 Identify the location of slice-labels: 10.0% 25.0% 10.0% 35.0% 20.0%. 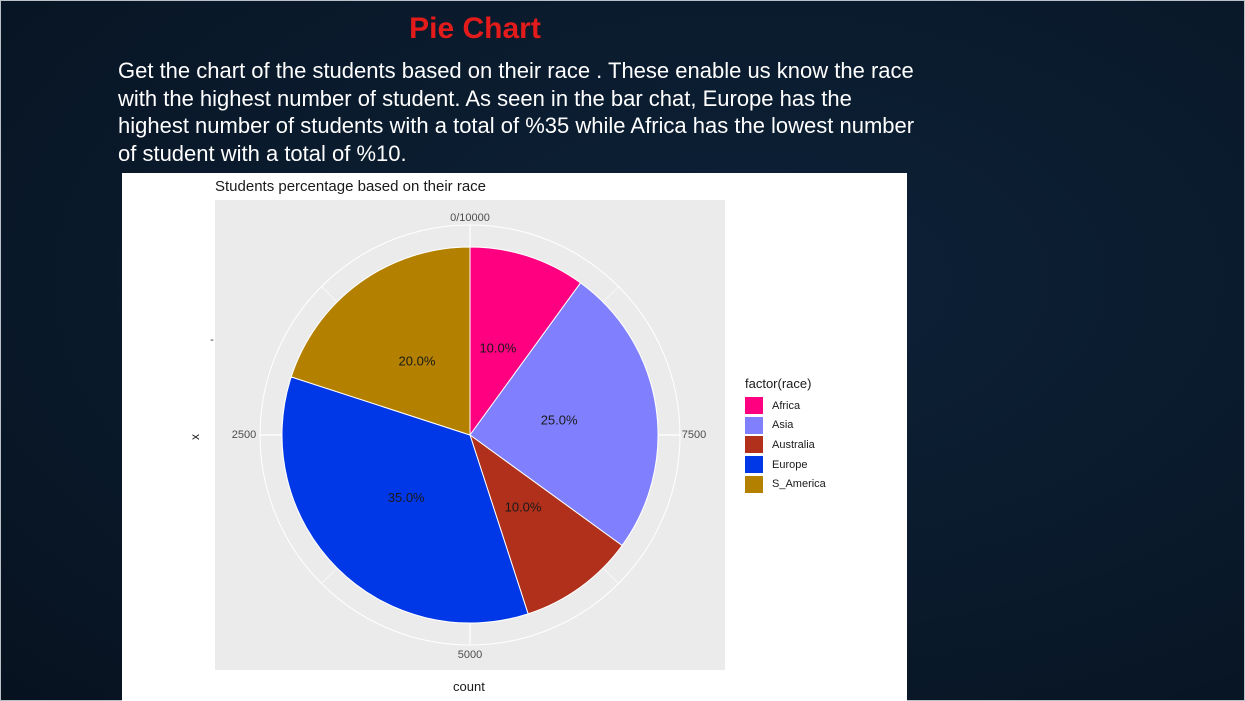
(483, 428).